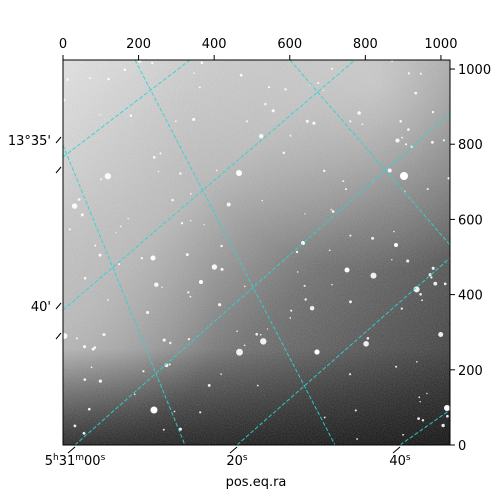 The image size is (500, 500). I want to click on top-tick-label: 1000, so click(440, 44).